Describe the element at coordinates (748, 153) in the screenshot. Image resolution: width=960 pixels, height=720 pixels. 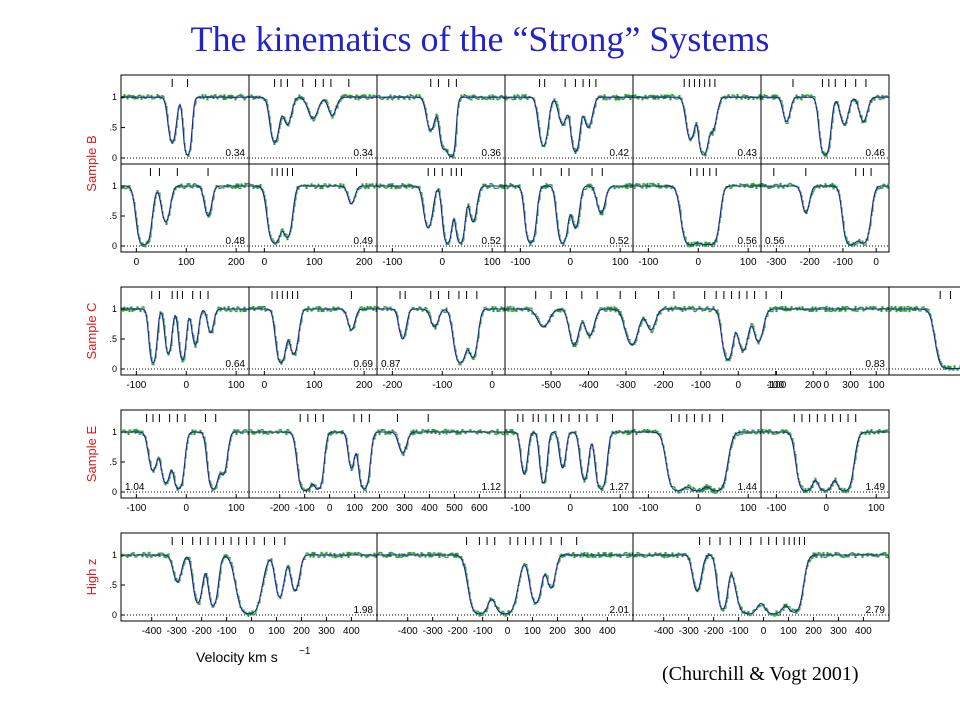
I see `redshift-label: 0.43` at that location.